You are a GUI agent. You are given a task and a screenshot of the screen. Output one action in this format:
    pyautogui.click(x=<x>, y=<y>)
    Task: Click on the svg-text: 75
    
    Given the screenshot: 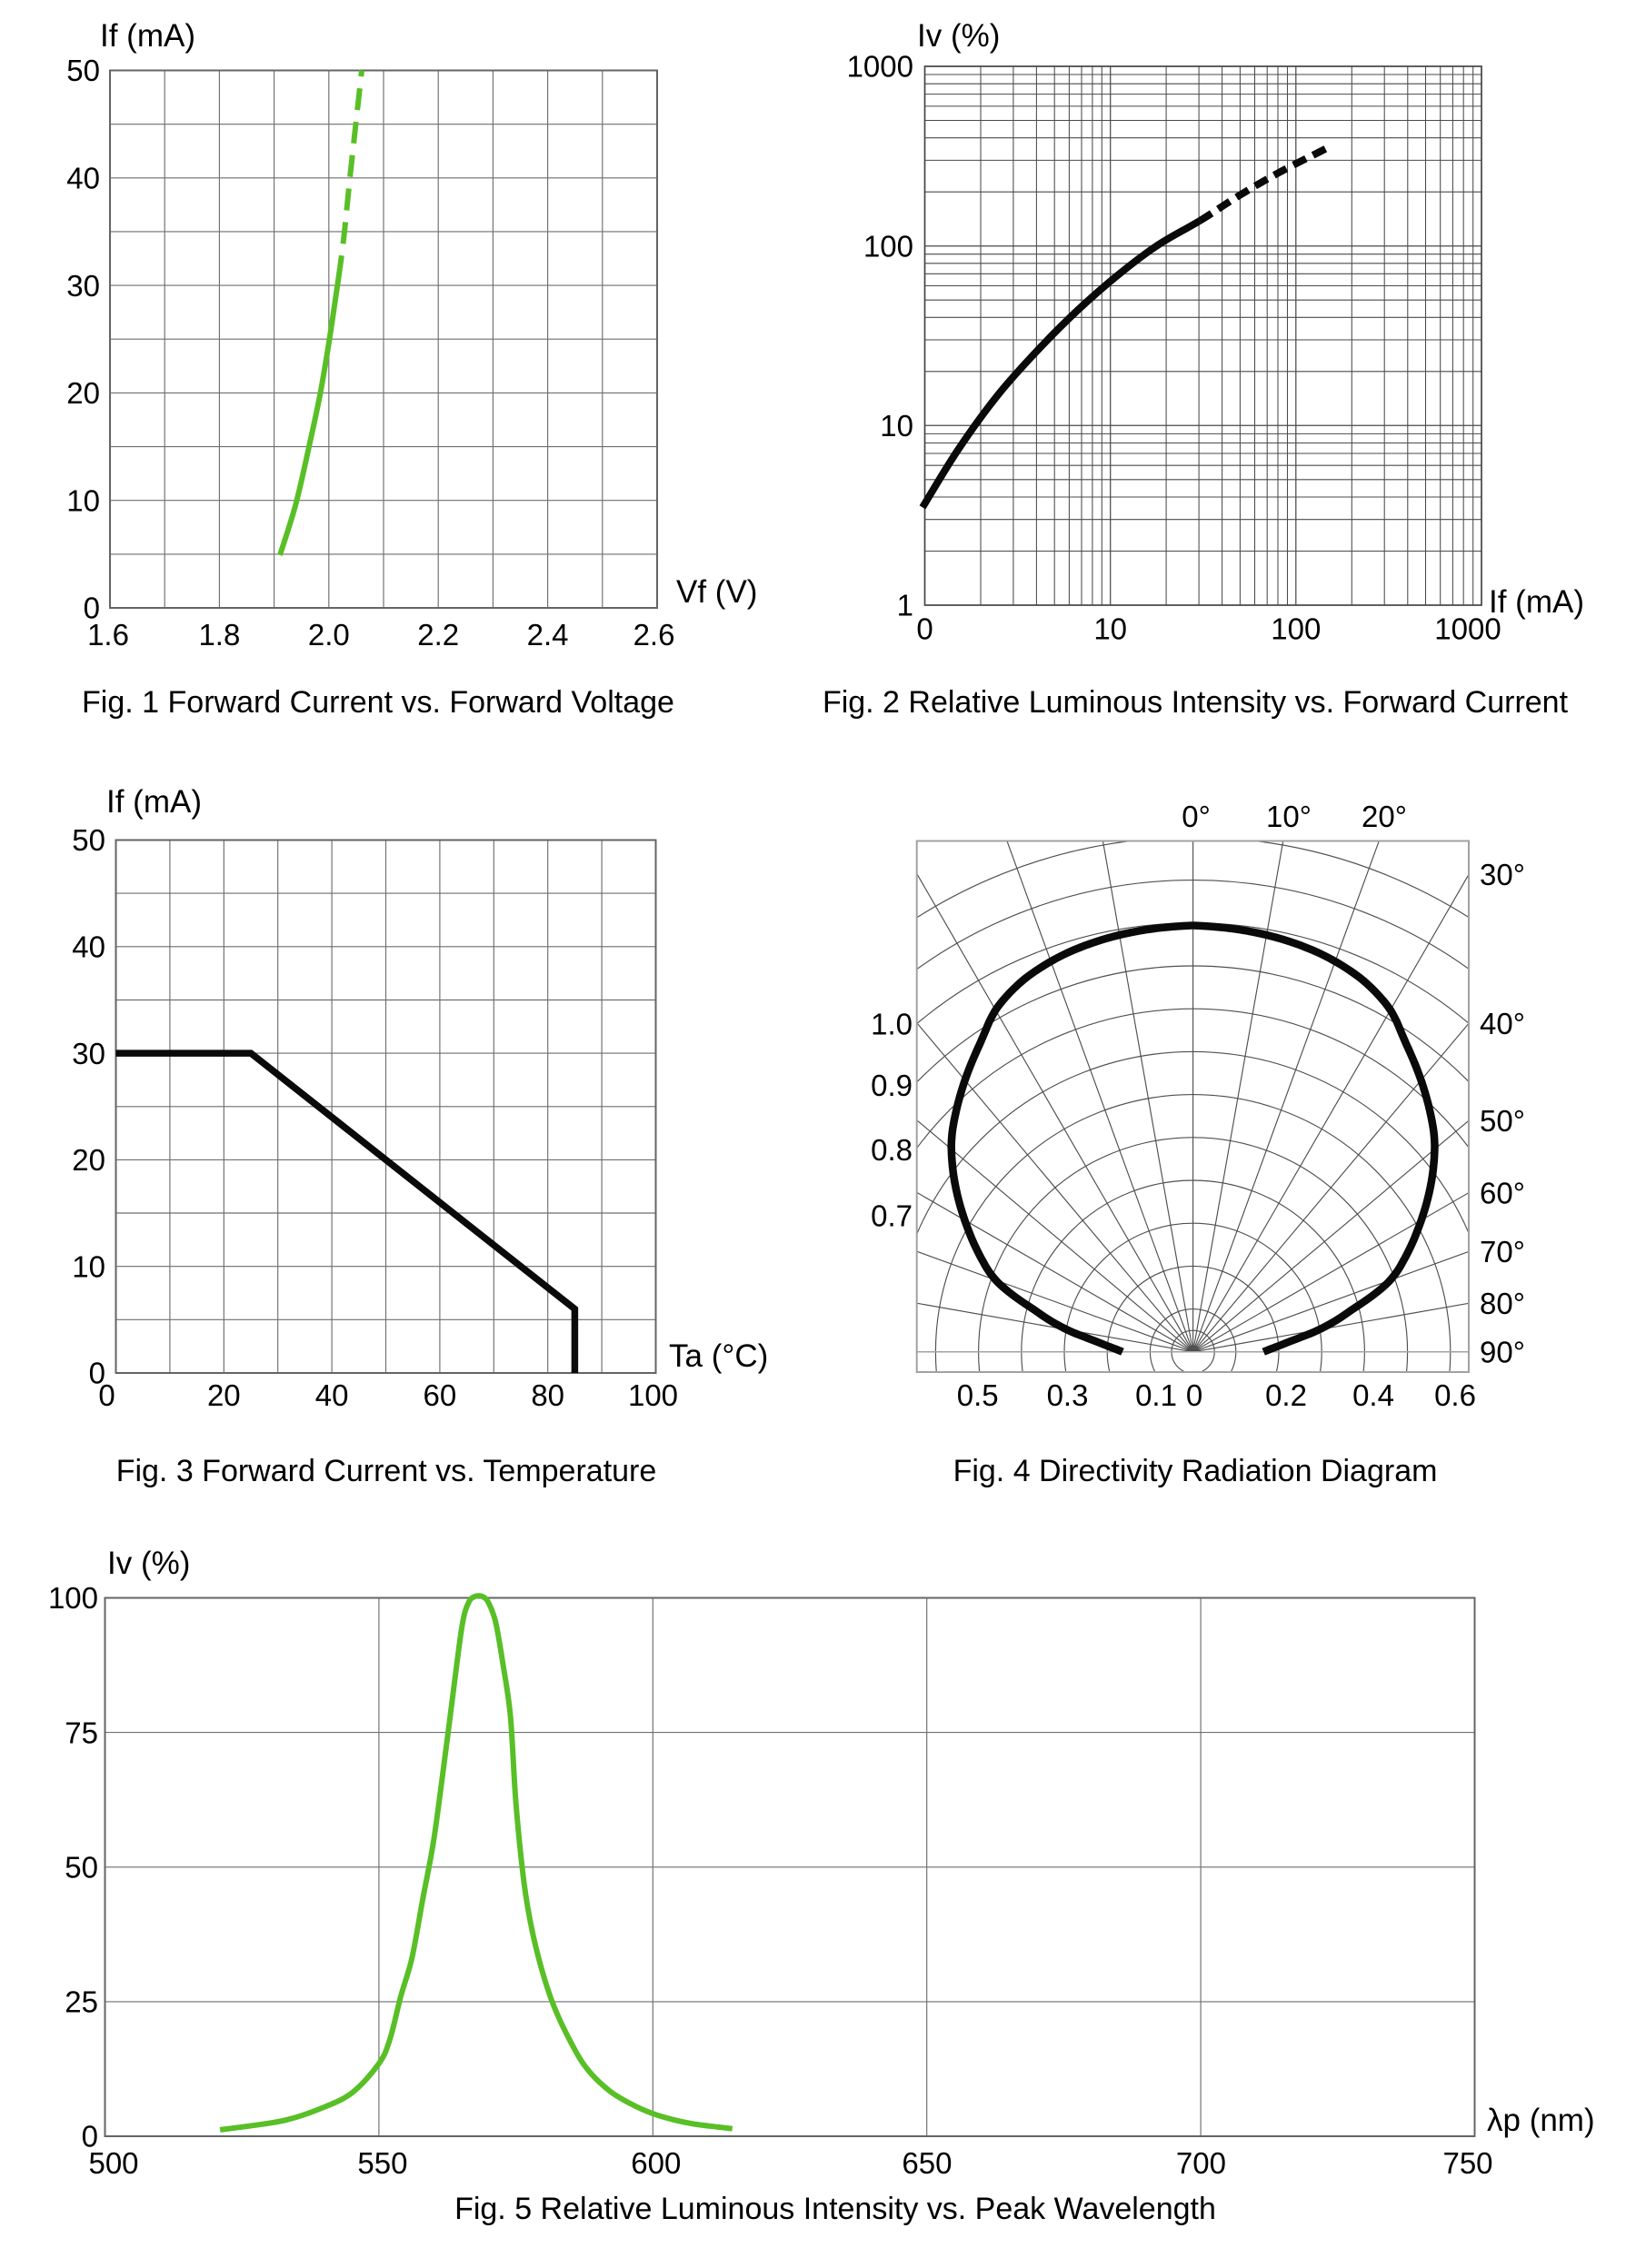 What is the action you would take?
    pyautogui.click(x=81, y=1732)
    